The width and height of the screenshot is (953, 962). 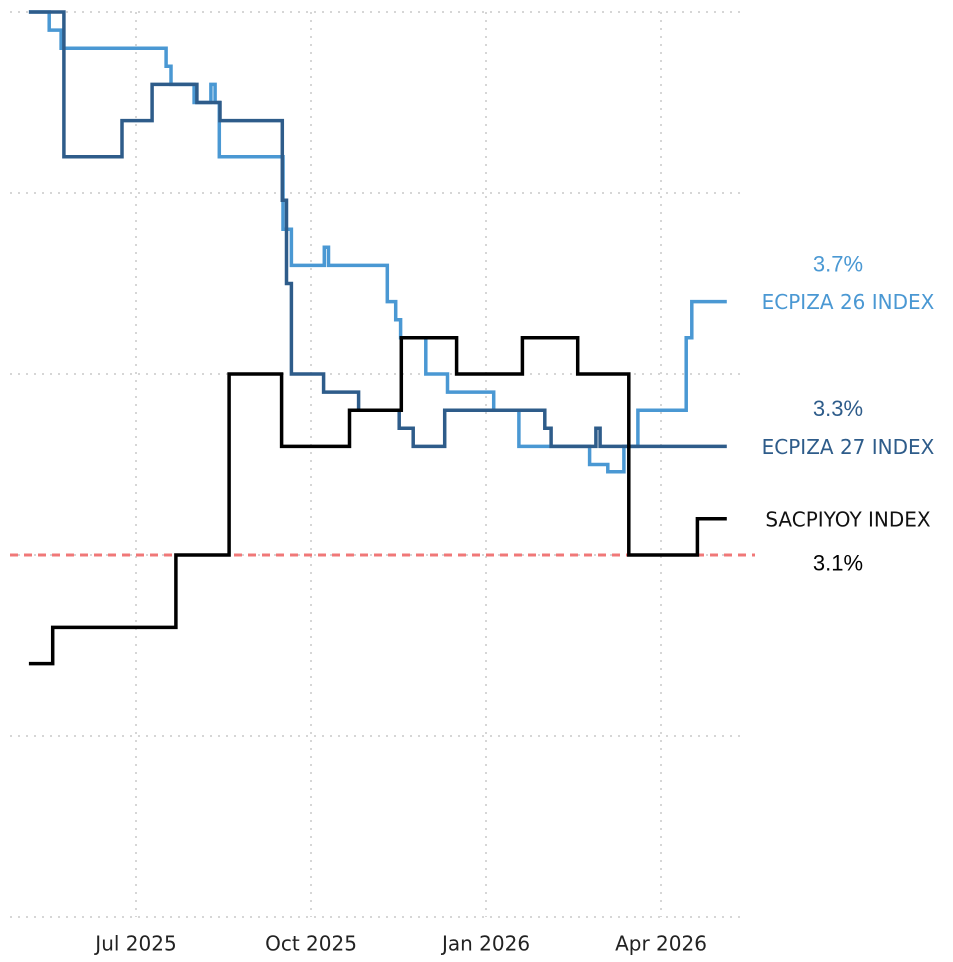 What do you see at coordinates (838, 263) in the screenshot?
I see `series-value-label: 3.7%` at bounding box center [838, 263].